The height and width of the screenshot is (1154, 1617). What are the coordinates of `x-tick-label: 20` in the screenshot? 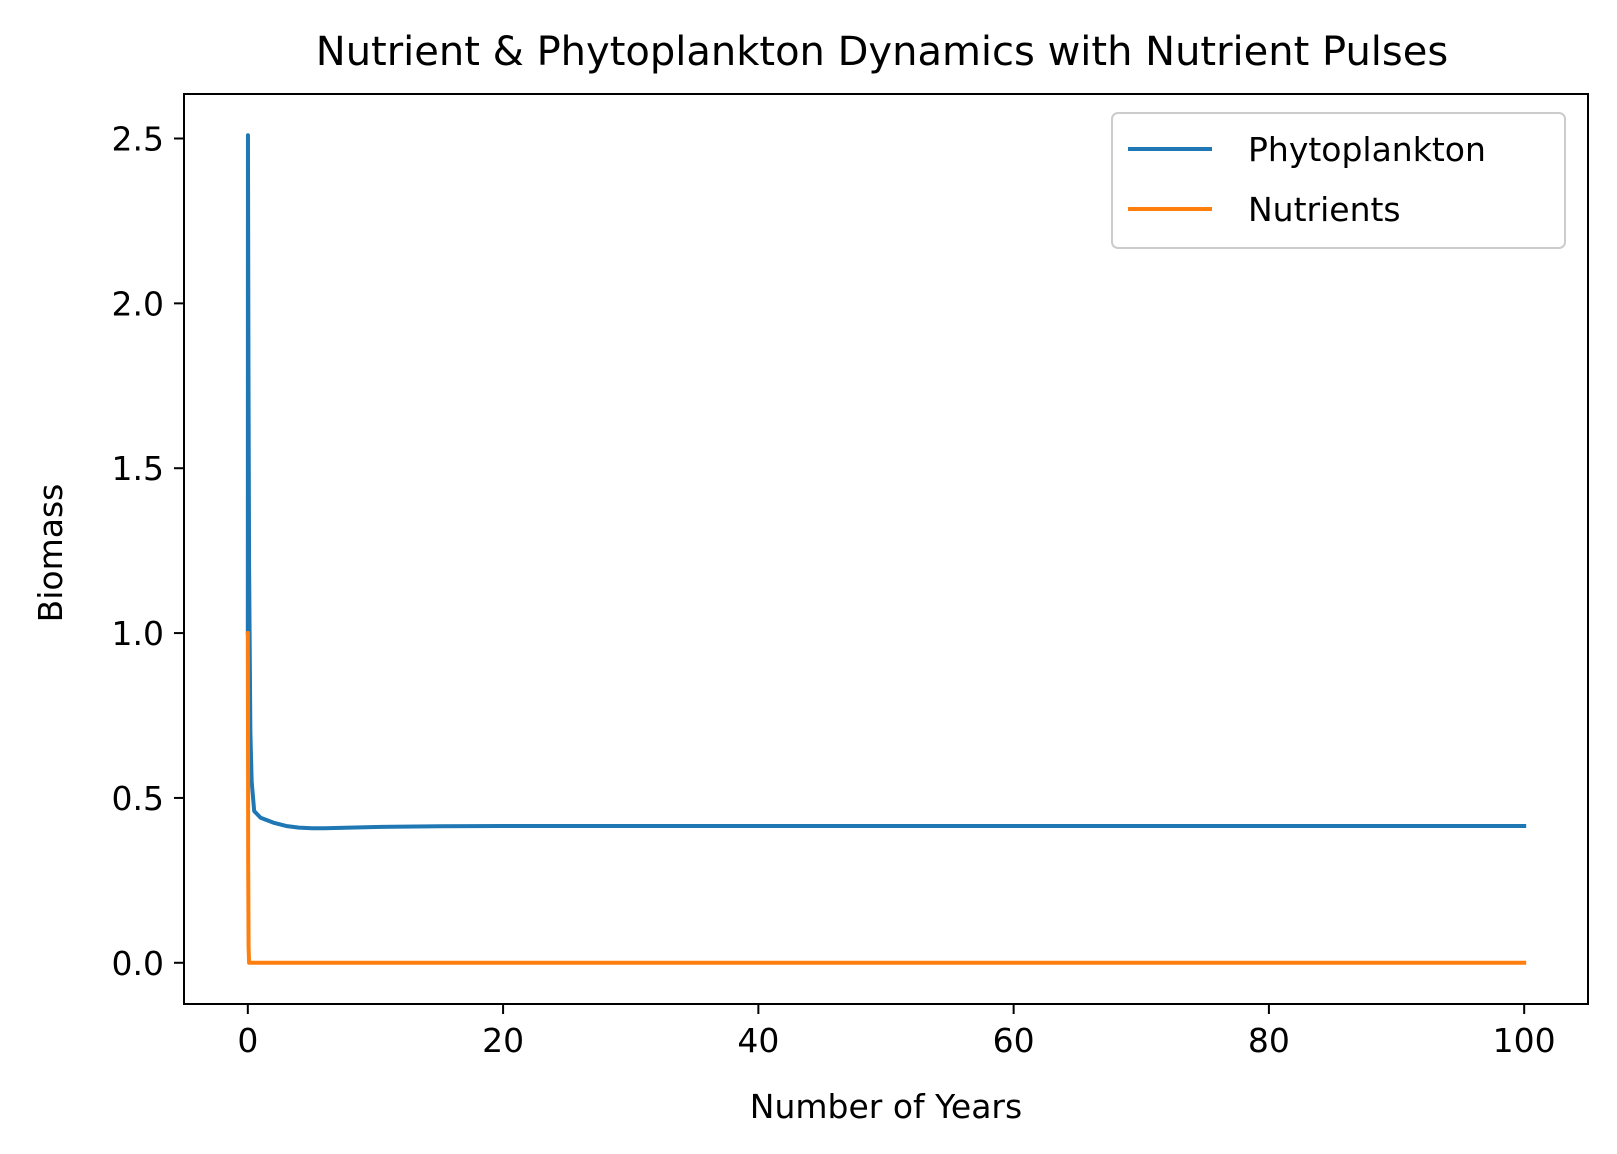 It's located at (503, 1040).